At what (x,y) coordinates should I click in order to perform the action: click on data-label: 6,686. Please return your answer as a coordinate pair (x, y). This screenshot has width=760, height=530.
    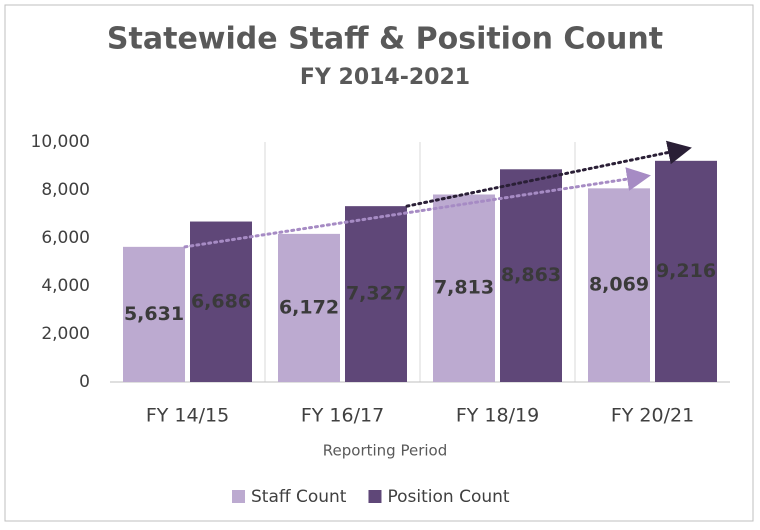
    Looking at the image, I should click on (221, 301).